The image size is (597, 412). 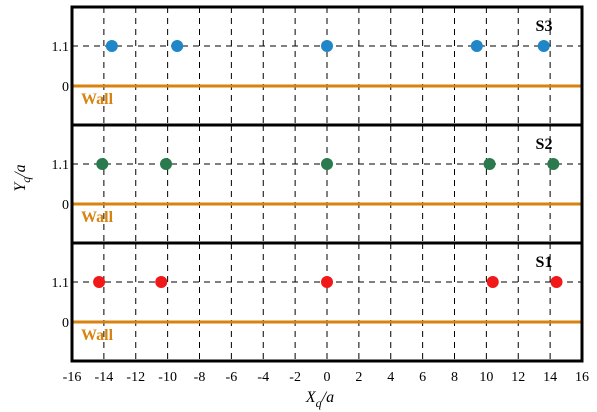 I want to click on y-axis-title-rest: /a, so click(x=20, y=170).